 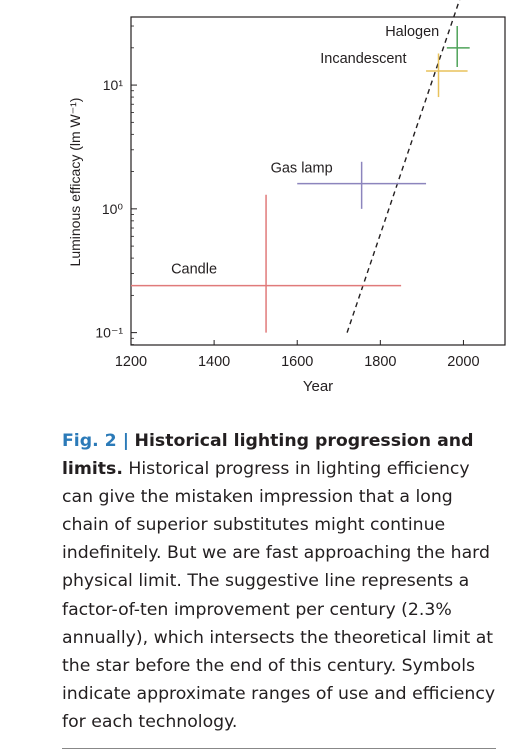 What do you see at coordinates (297, 362) in the screenshot?
I see `x-tick-label: 1600` at bounding box center [297, 362].